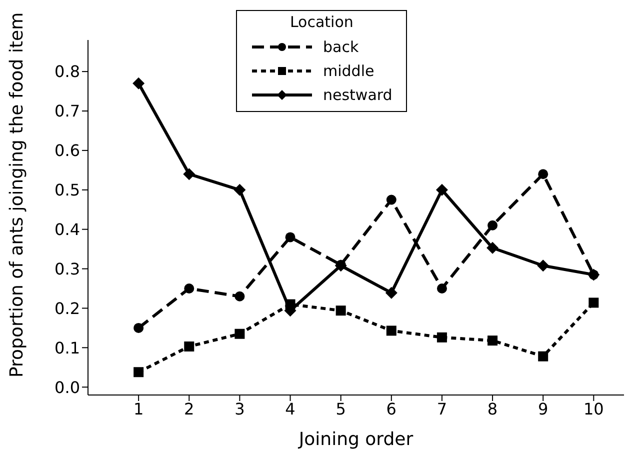  I want to click on y-tick-label: 0.7, so click(67, 111).